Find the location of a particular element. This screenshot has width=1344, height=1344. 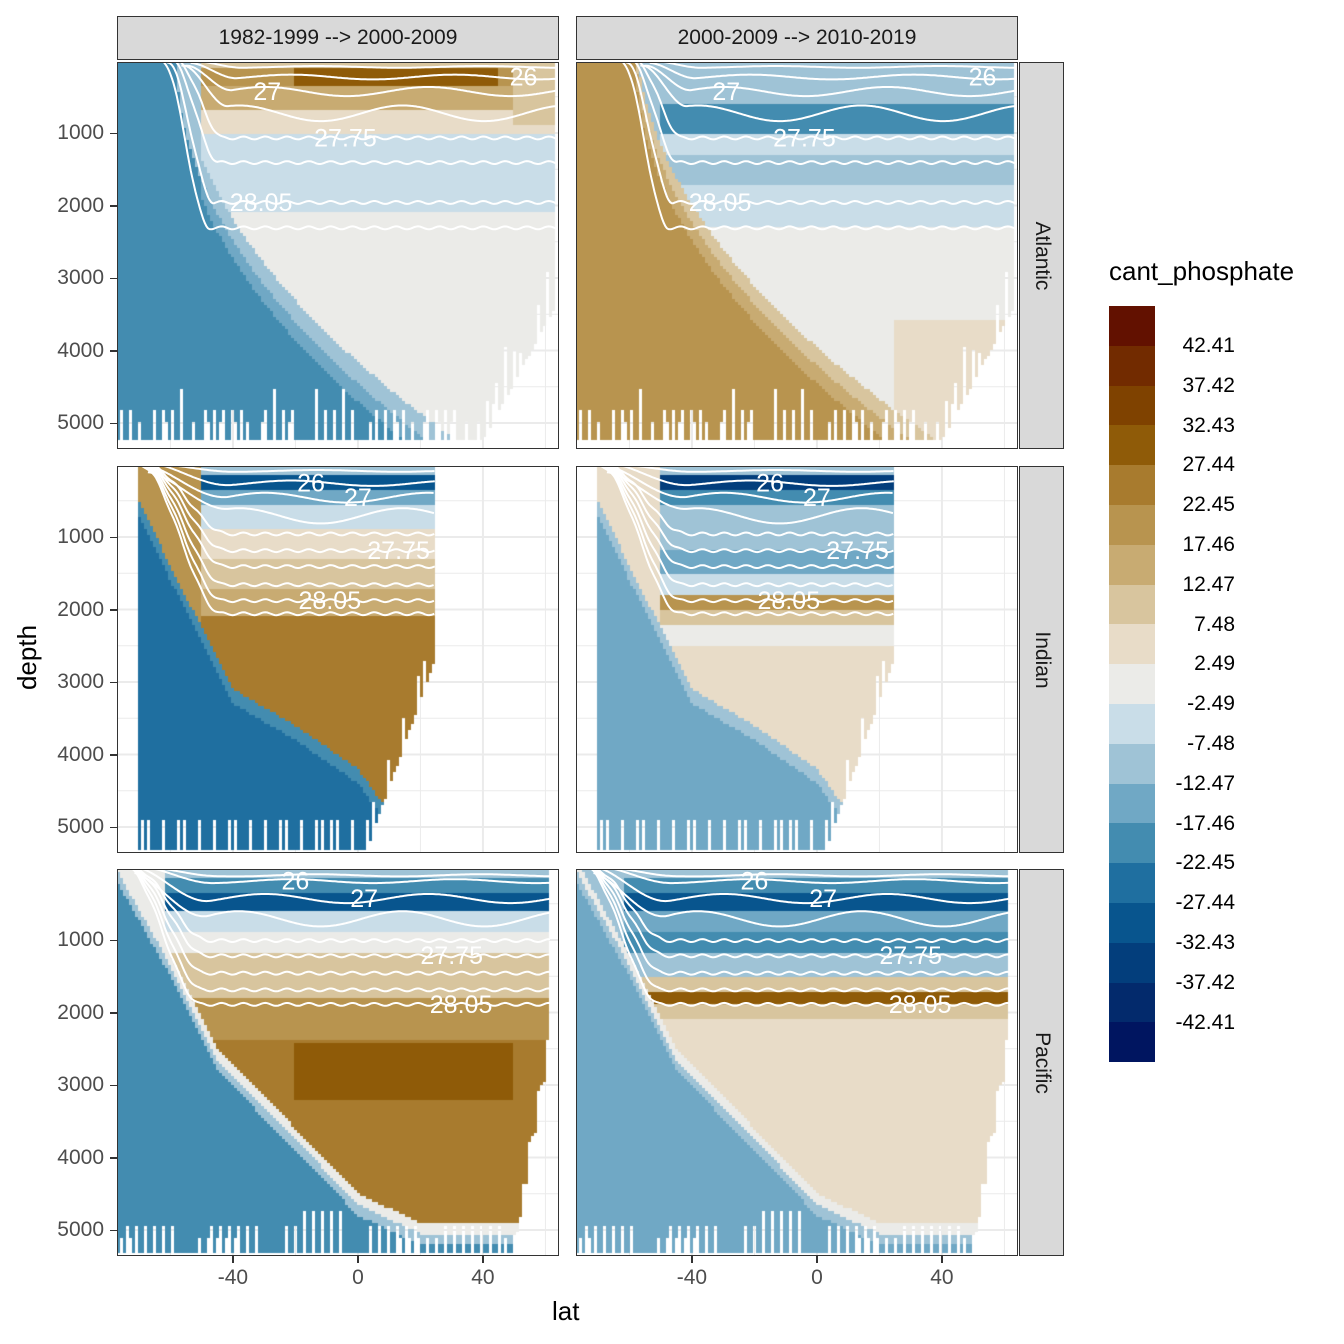

legend-label: -42.41 is located at coordinates (1205, 1022).